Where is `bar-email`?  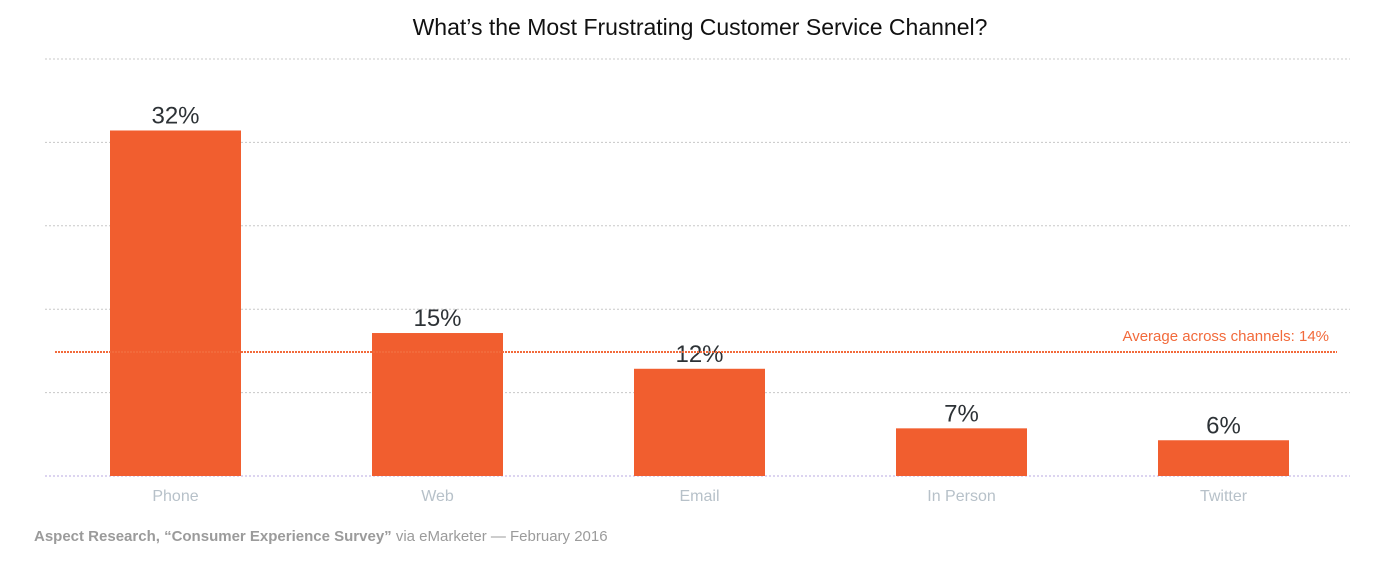 bar-email is located at coordinates (699, 422).